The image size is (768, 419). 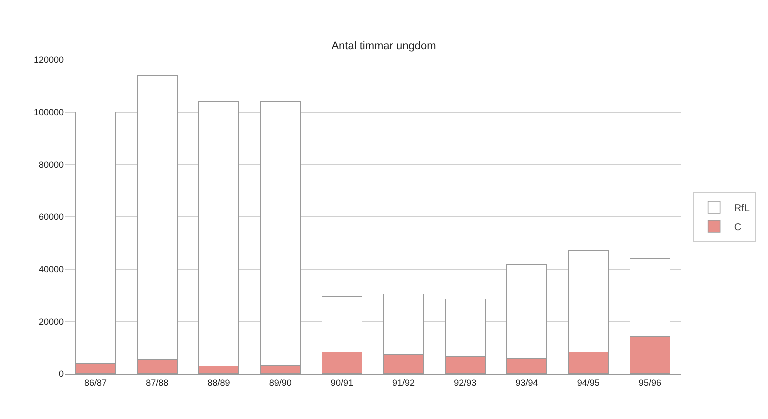 I want to click on legend-label: C, so click(x=738, y=228).